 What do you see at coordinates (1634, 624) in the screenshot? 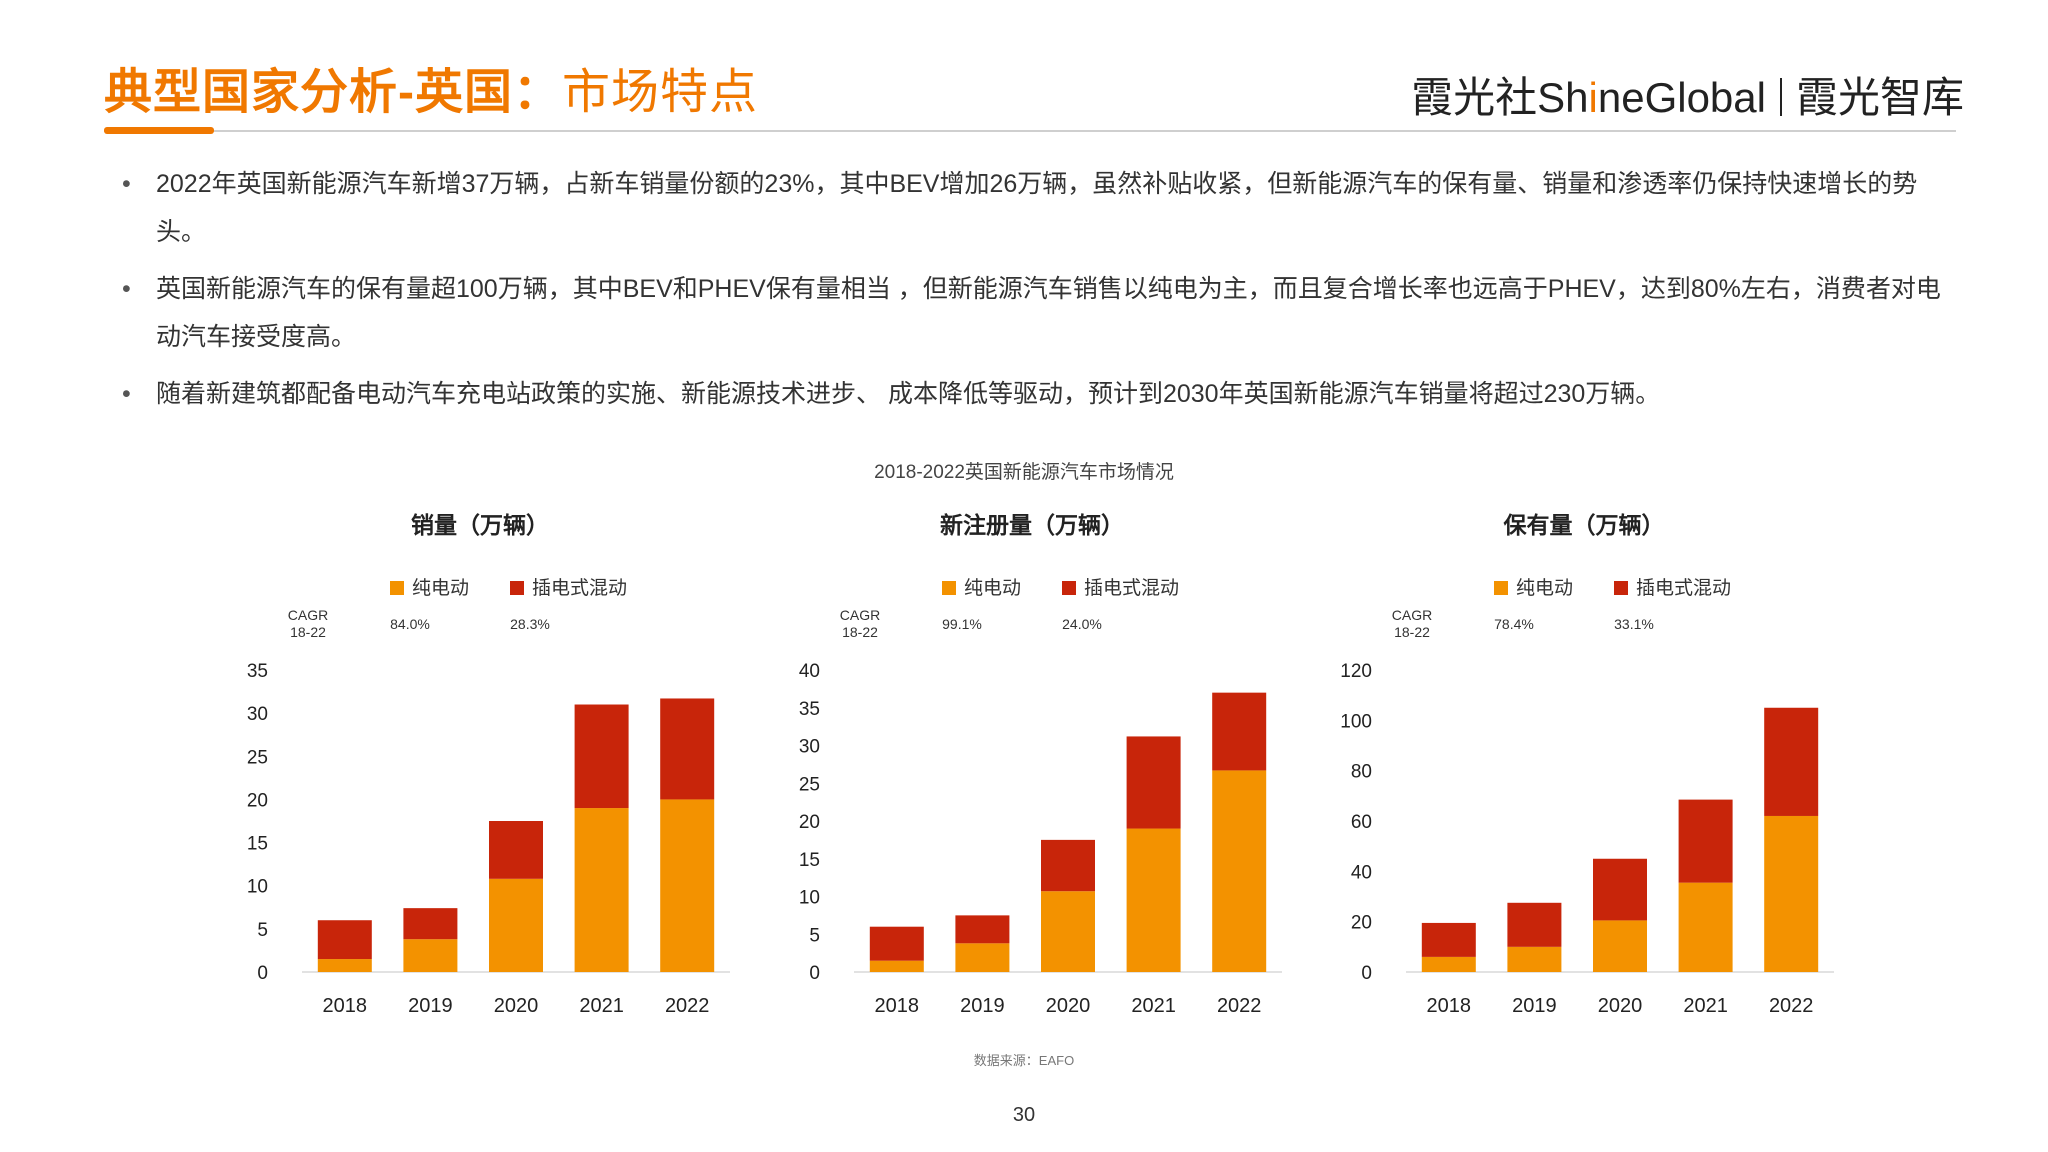
I see `cagr-value: 33.1%` at bounding box center [1634, 624].